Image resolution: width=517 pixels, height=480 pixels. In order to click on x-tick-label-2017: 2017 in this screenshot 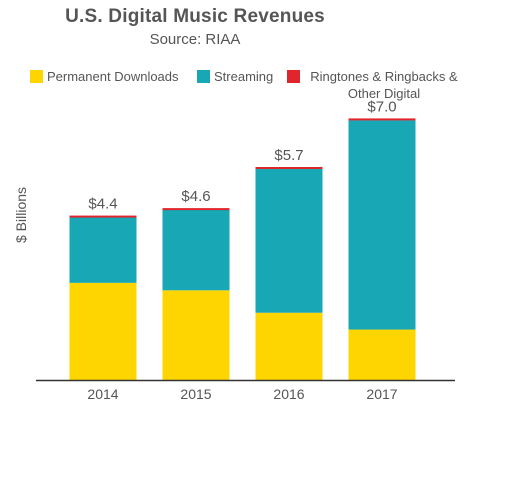, I will do `click(381, 394)`.